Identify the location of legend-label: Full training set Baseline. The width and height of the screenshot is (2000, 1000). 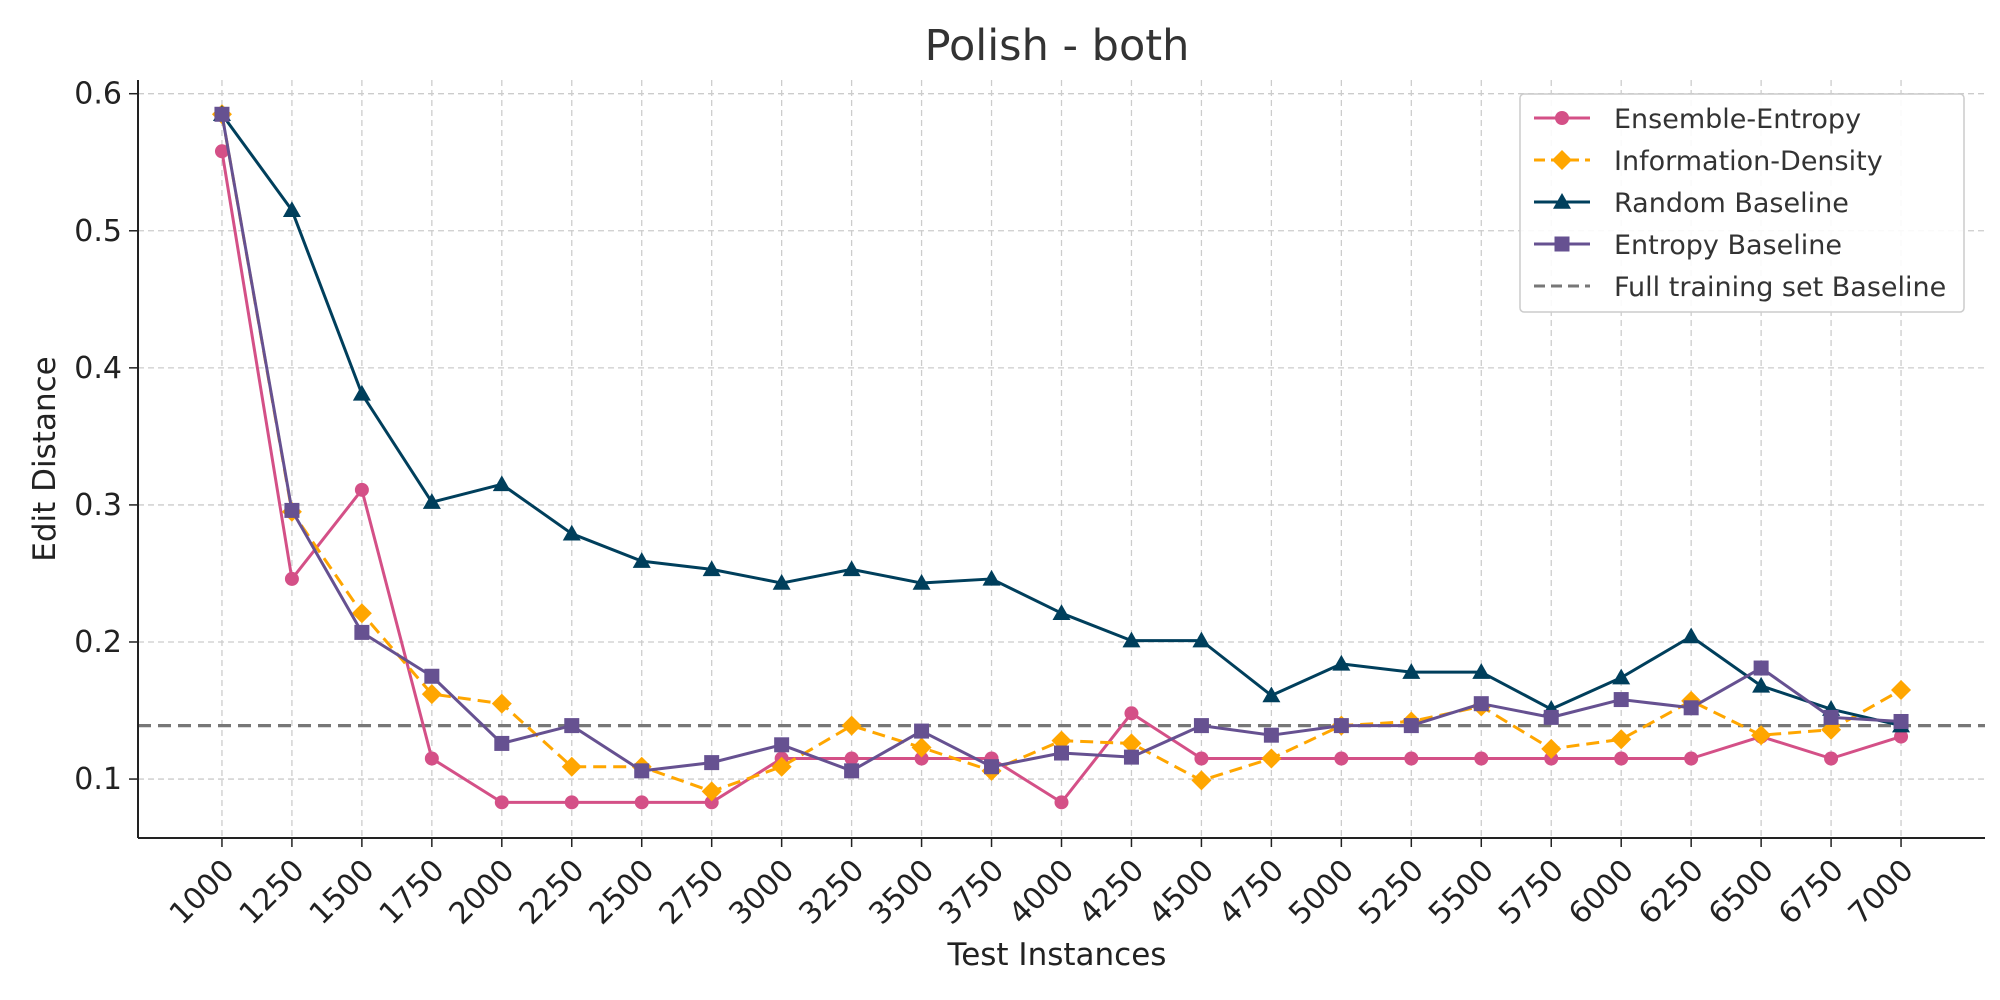
(1780, 287).